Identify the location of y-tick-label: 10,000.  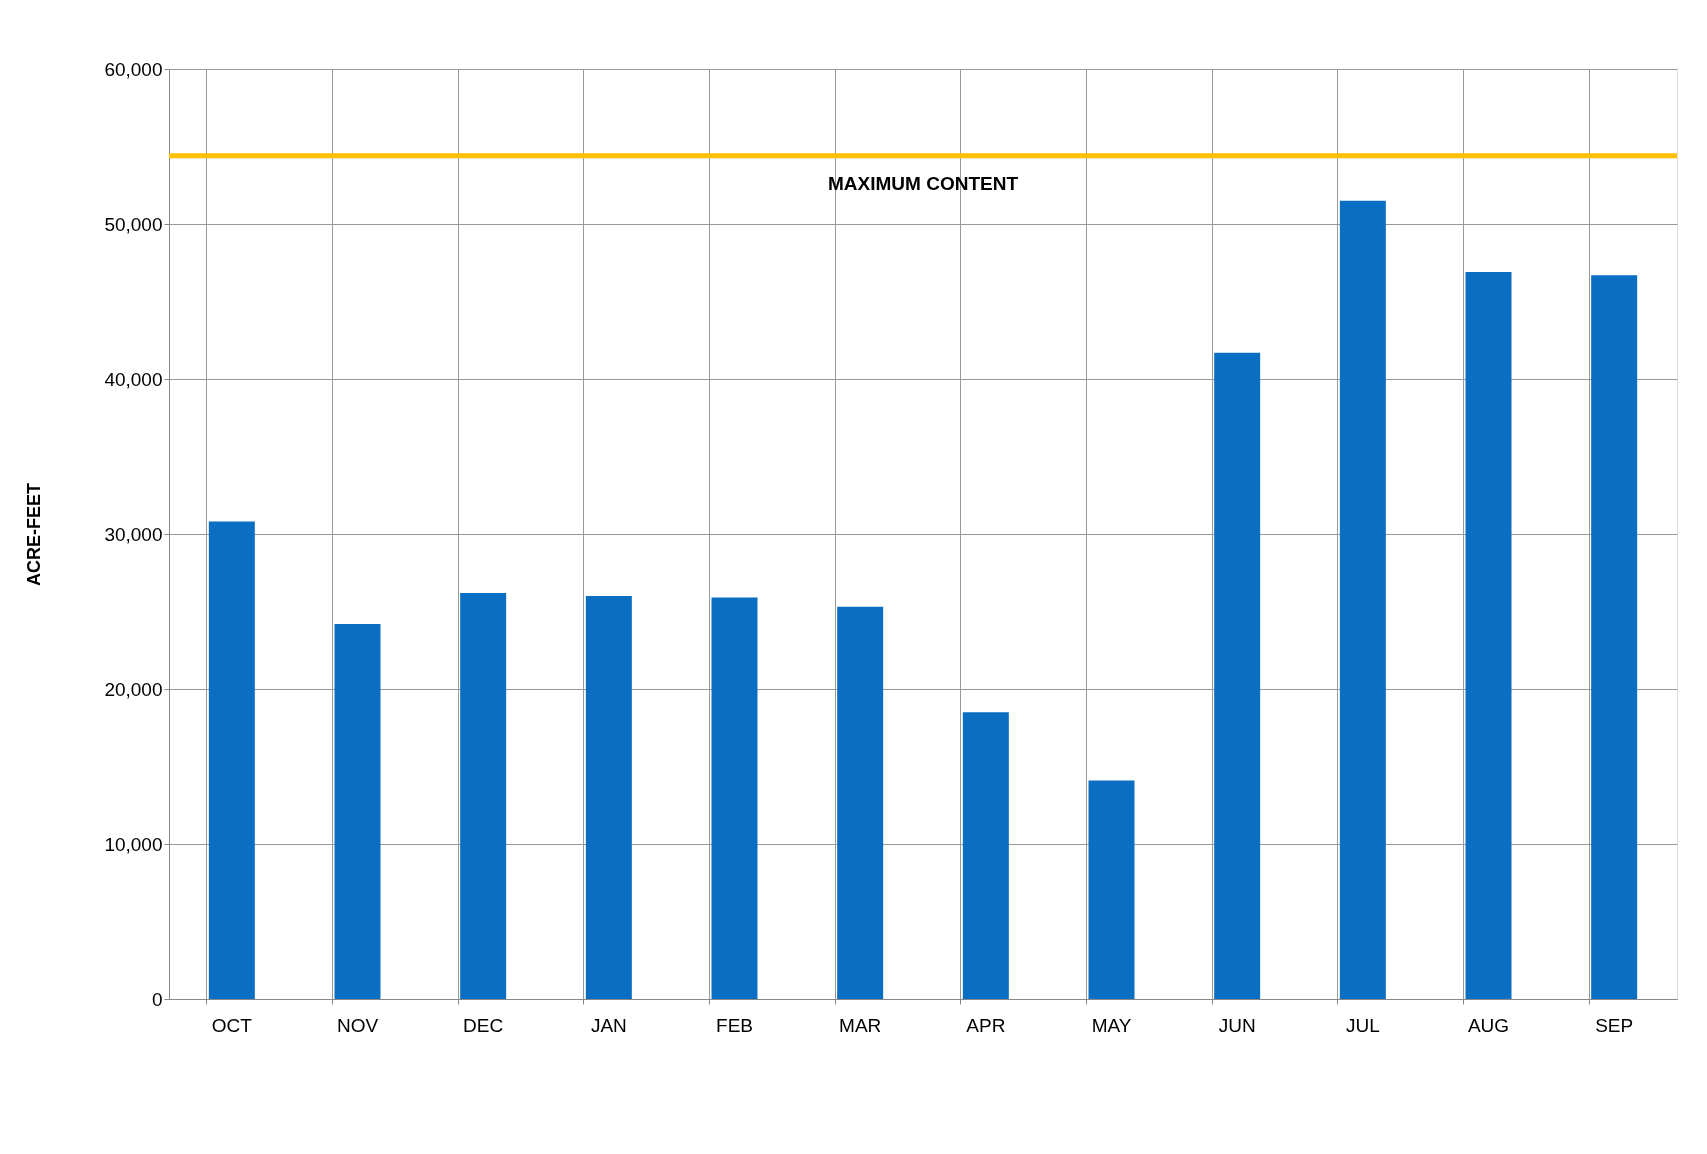
(133, 844).